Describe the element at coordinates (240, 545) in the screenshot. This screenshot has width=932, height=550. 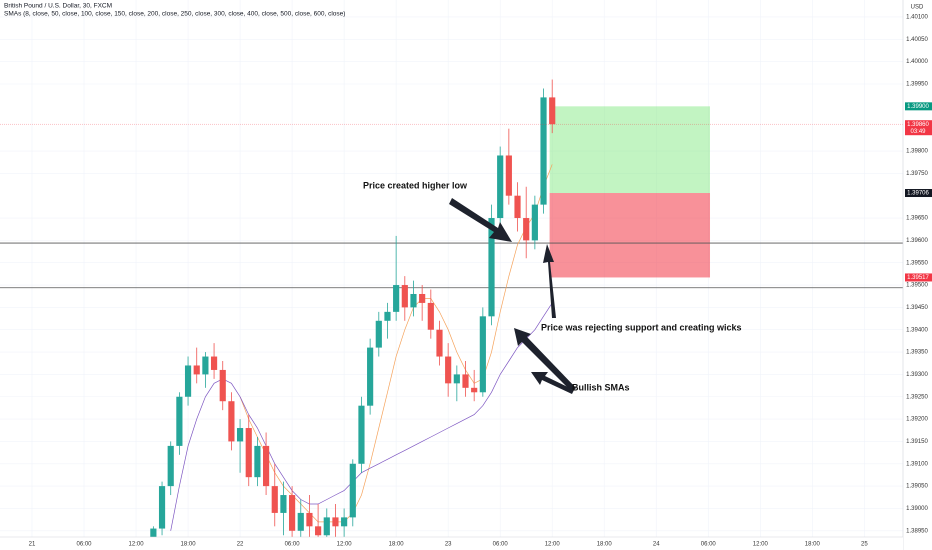
I see `x-tick-label: 22` at that location.